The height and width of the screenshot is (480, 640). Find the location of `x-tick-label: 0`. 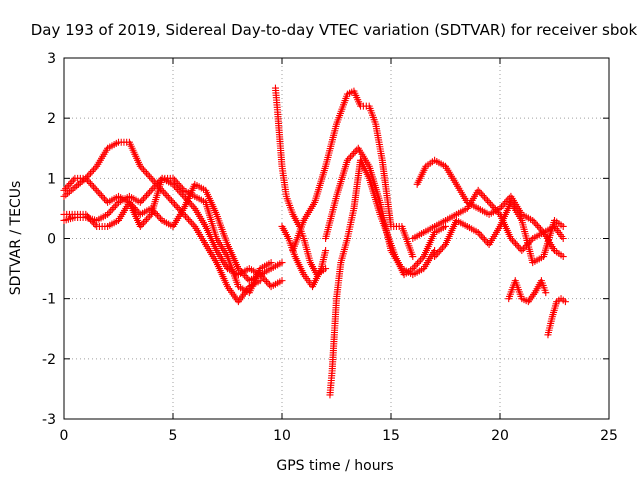

x-tick-label: 0 is located at coordinates (64, 436).